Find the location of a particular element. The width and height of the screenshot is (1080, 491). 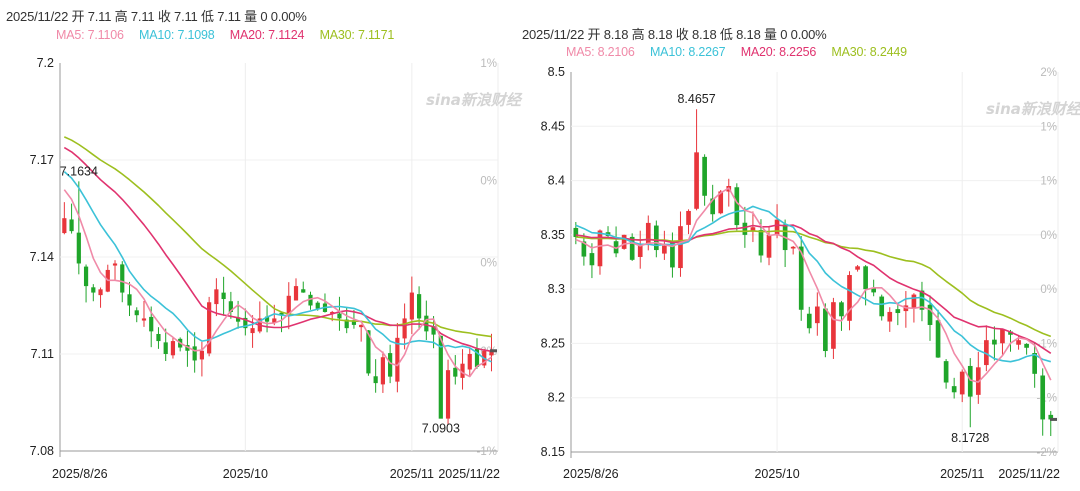

pct-tick-label: -2% is located at coordinates (1047, 453).